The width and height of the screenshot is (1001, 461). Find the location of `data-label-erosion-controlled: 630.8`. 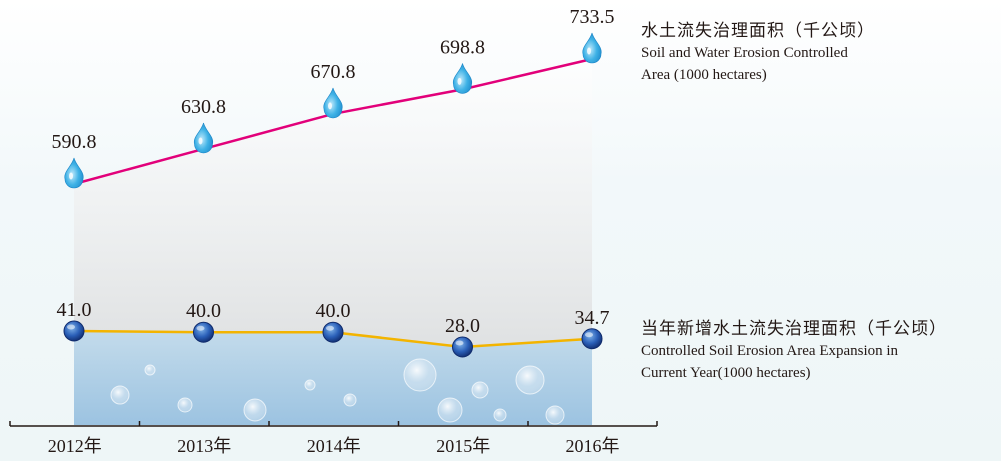

data-label-erosion-controlled: 630.8 is located at coordinates (203, 107).